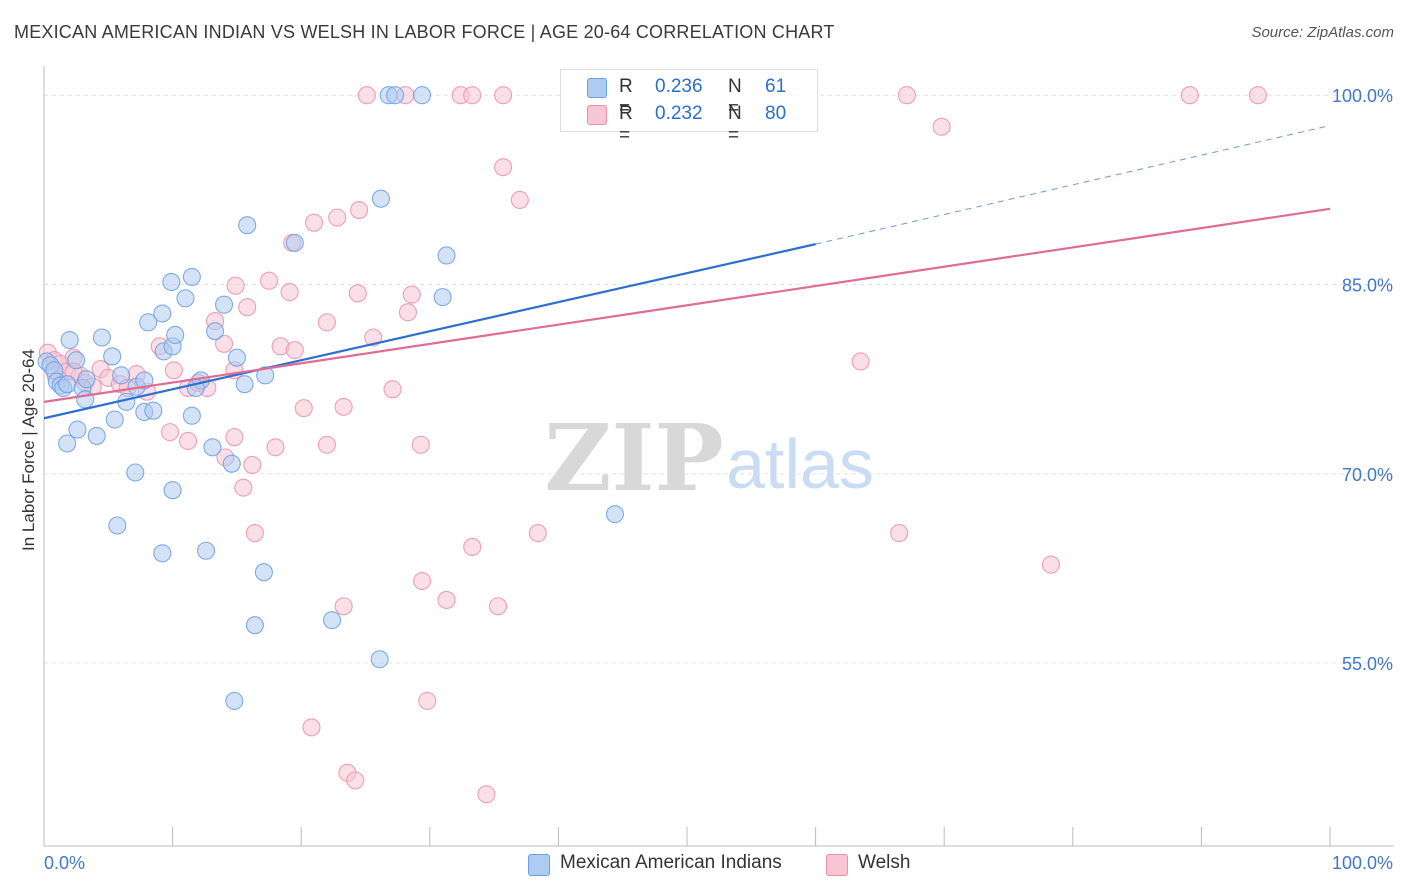 The image size is (1406, 892). What do you see at coordinates (1367, 286) in the screenshot?
I see `y-tick-label: 85.0%` at bounding box center [1367, 286].